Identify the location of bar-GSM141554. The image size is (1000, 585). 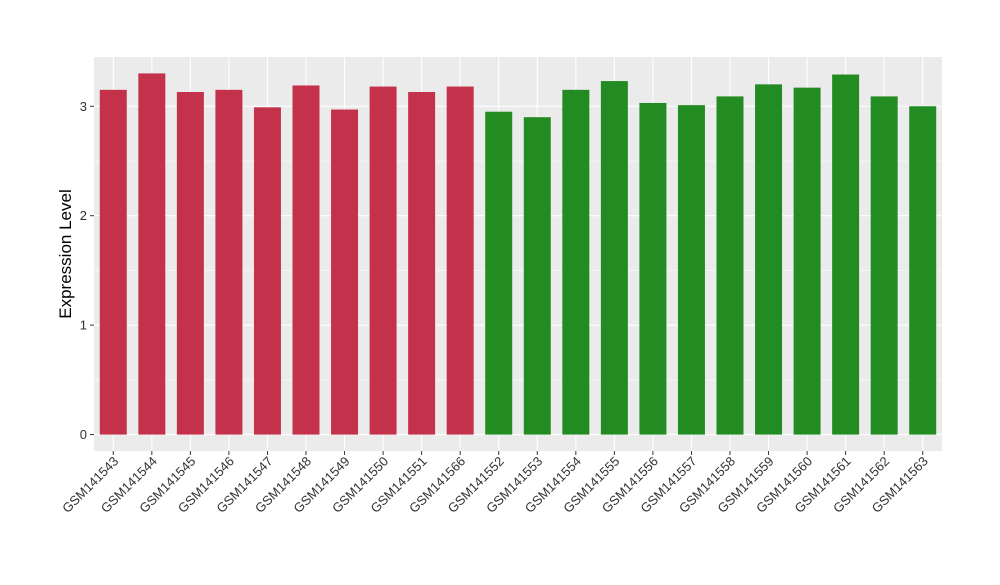
(576, 262).